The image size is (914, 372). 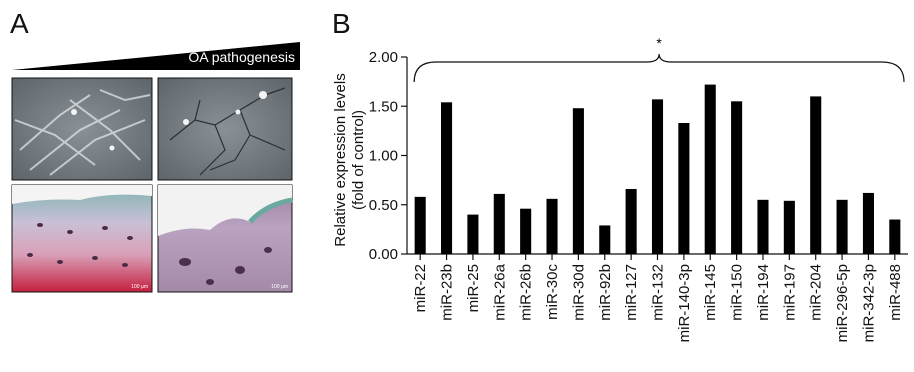 What do you see at coordinates (578, 292) in the screenshot?
I see `x-tick-label-mir-30d: miR-30d` at bounding box center [578, 292].